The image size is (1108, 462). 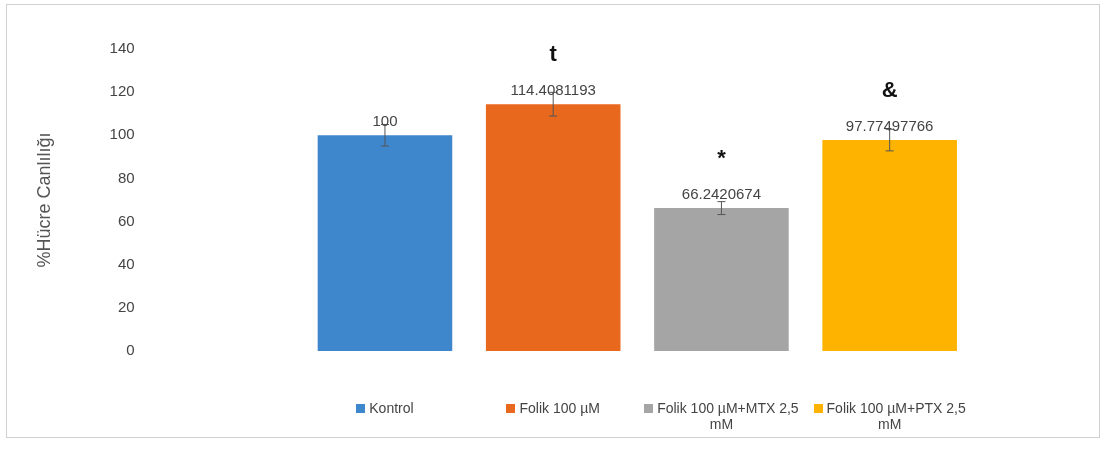 I want to click on y-axis-title: %Hücre Canlılığı, so click(x=43, y=200).